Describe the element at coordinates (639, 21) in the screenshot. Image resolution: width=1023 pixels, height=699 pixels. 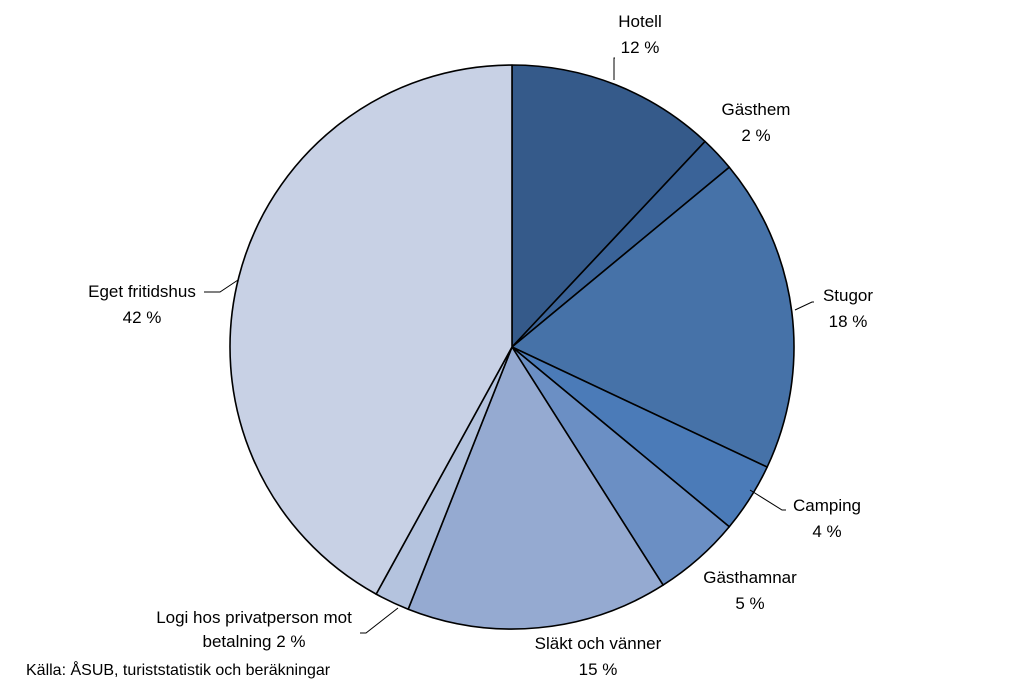
I see `slice-label-hotell: Hotell` at that location.